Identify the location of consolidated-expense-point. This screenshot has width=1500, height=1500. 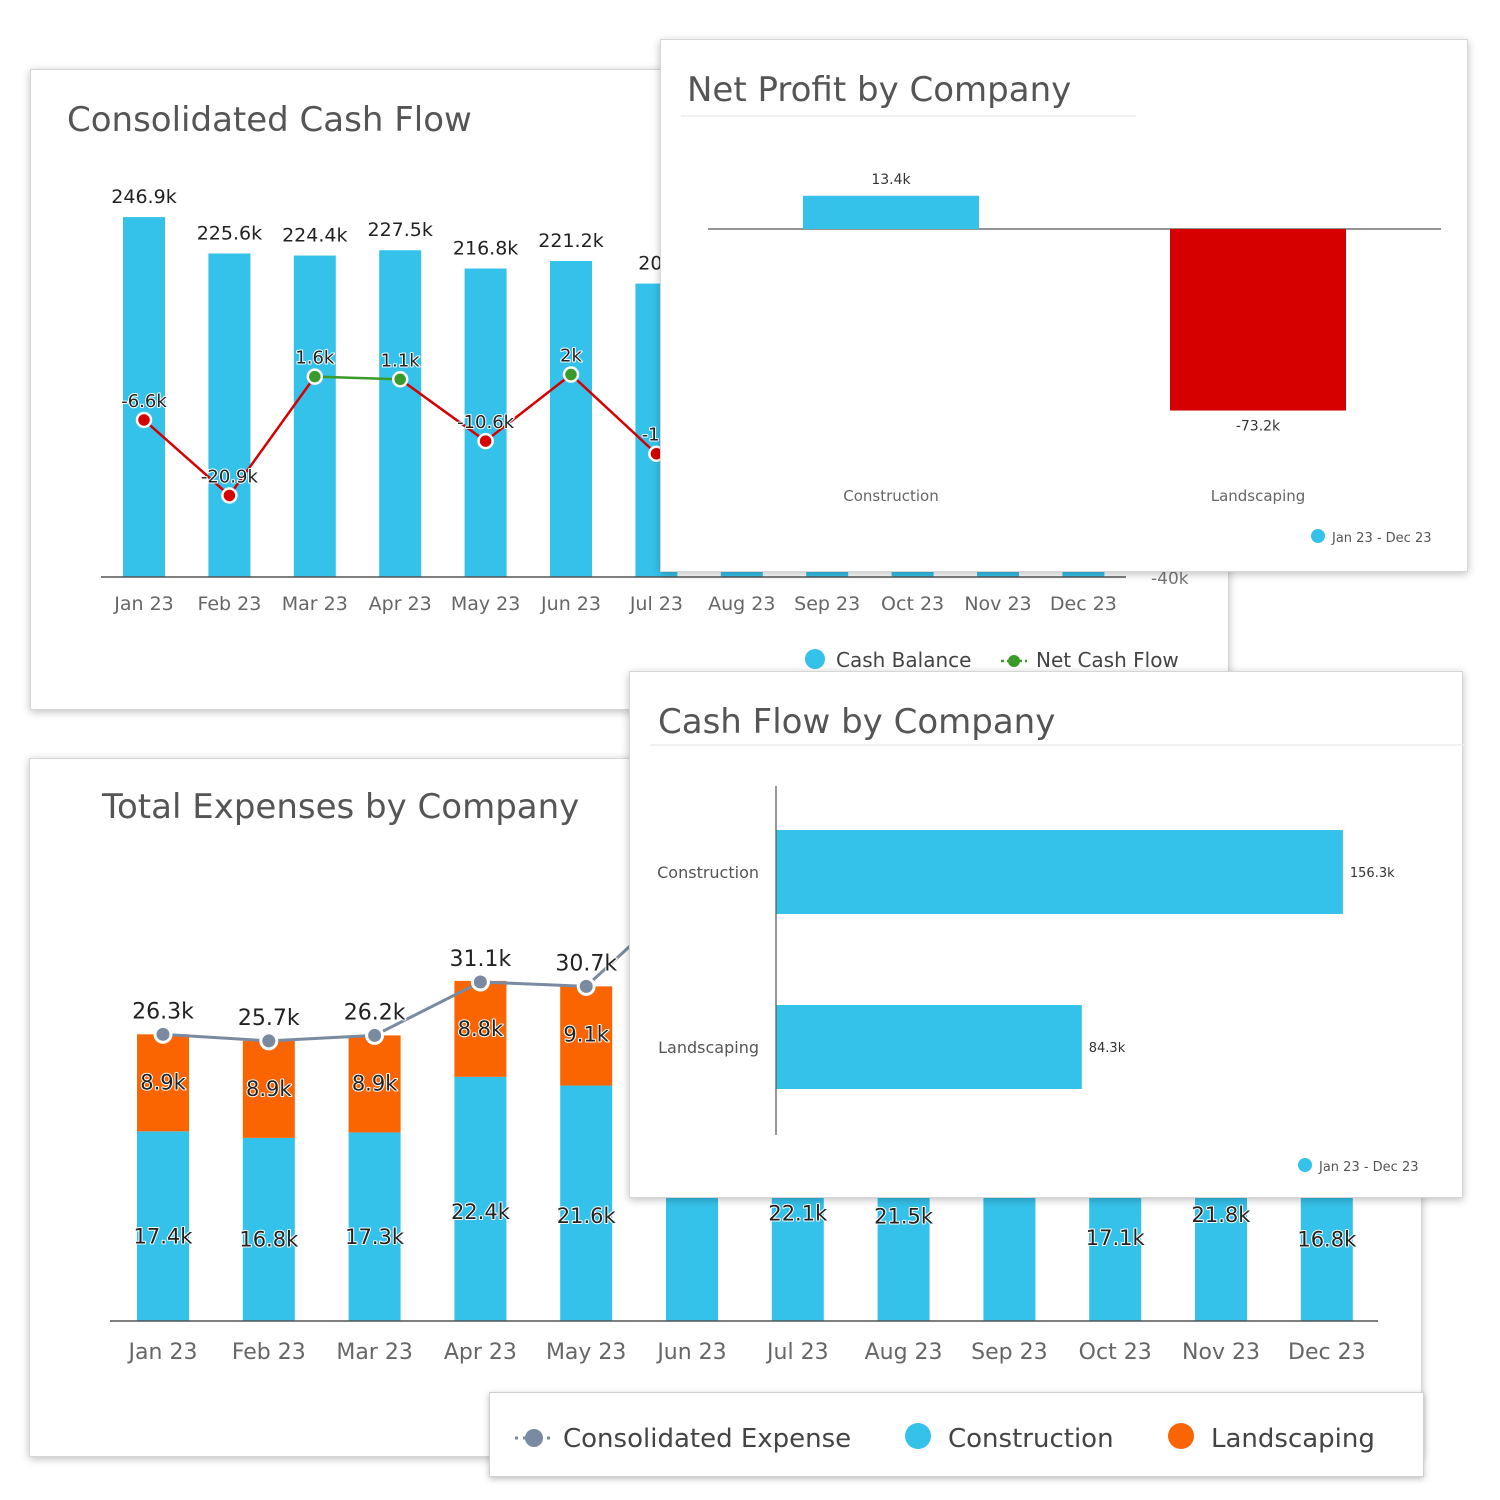
(480, 982).